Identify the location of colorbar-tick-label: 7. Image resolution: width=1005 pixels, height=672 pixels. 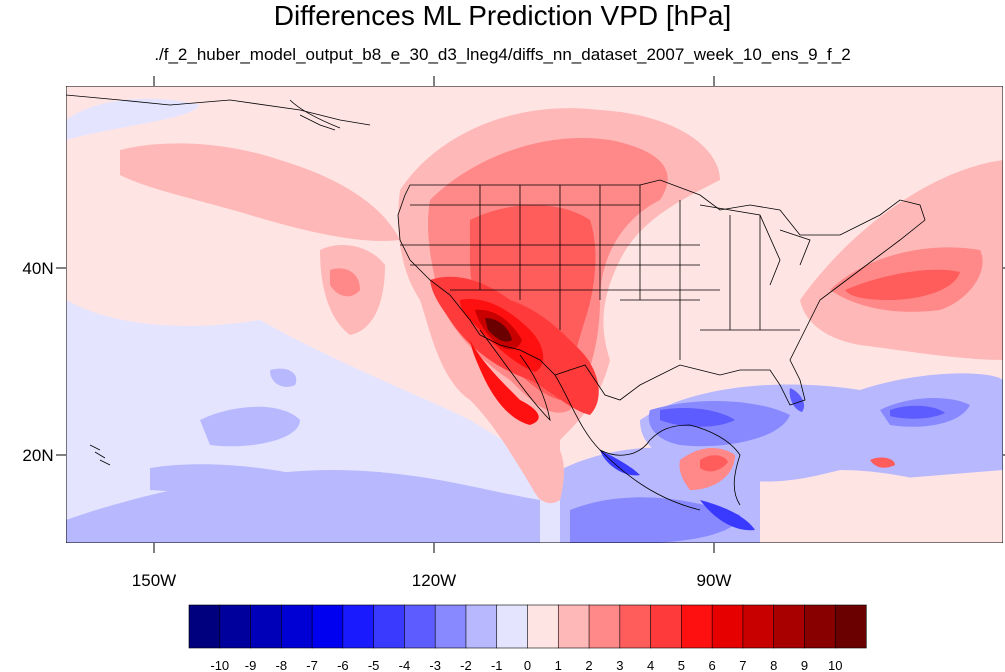
(742, 665).